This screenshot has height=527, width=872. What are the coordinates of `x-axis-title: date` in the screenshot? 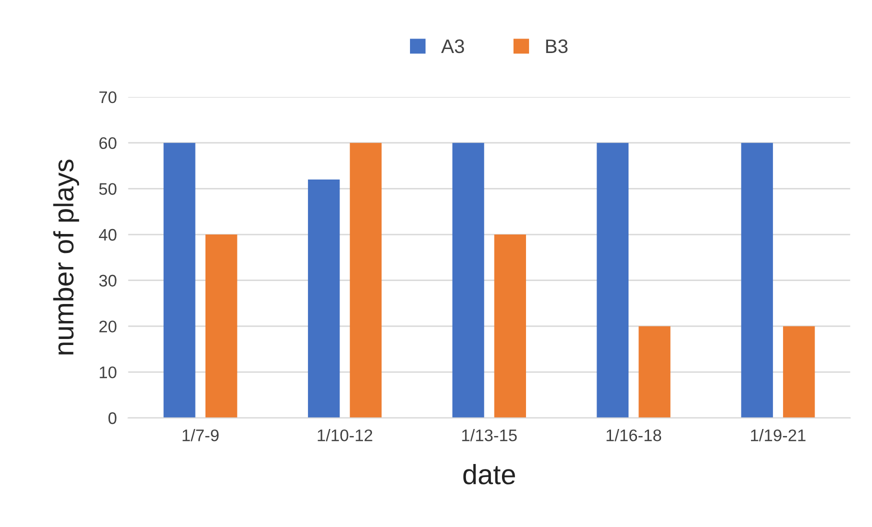 It's located at (489, 474).